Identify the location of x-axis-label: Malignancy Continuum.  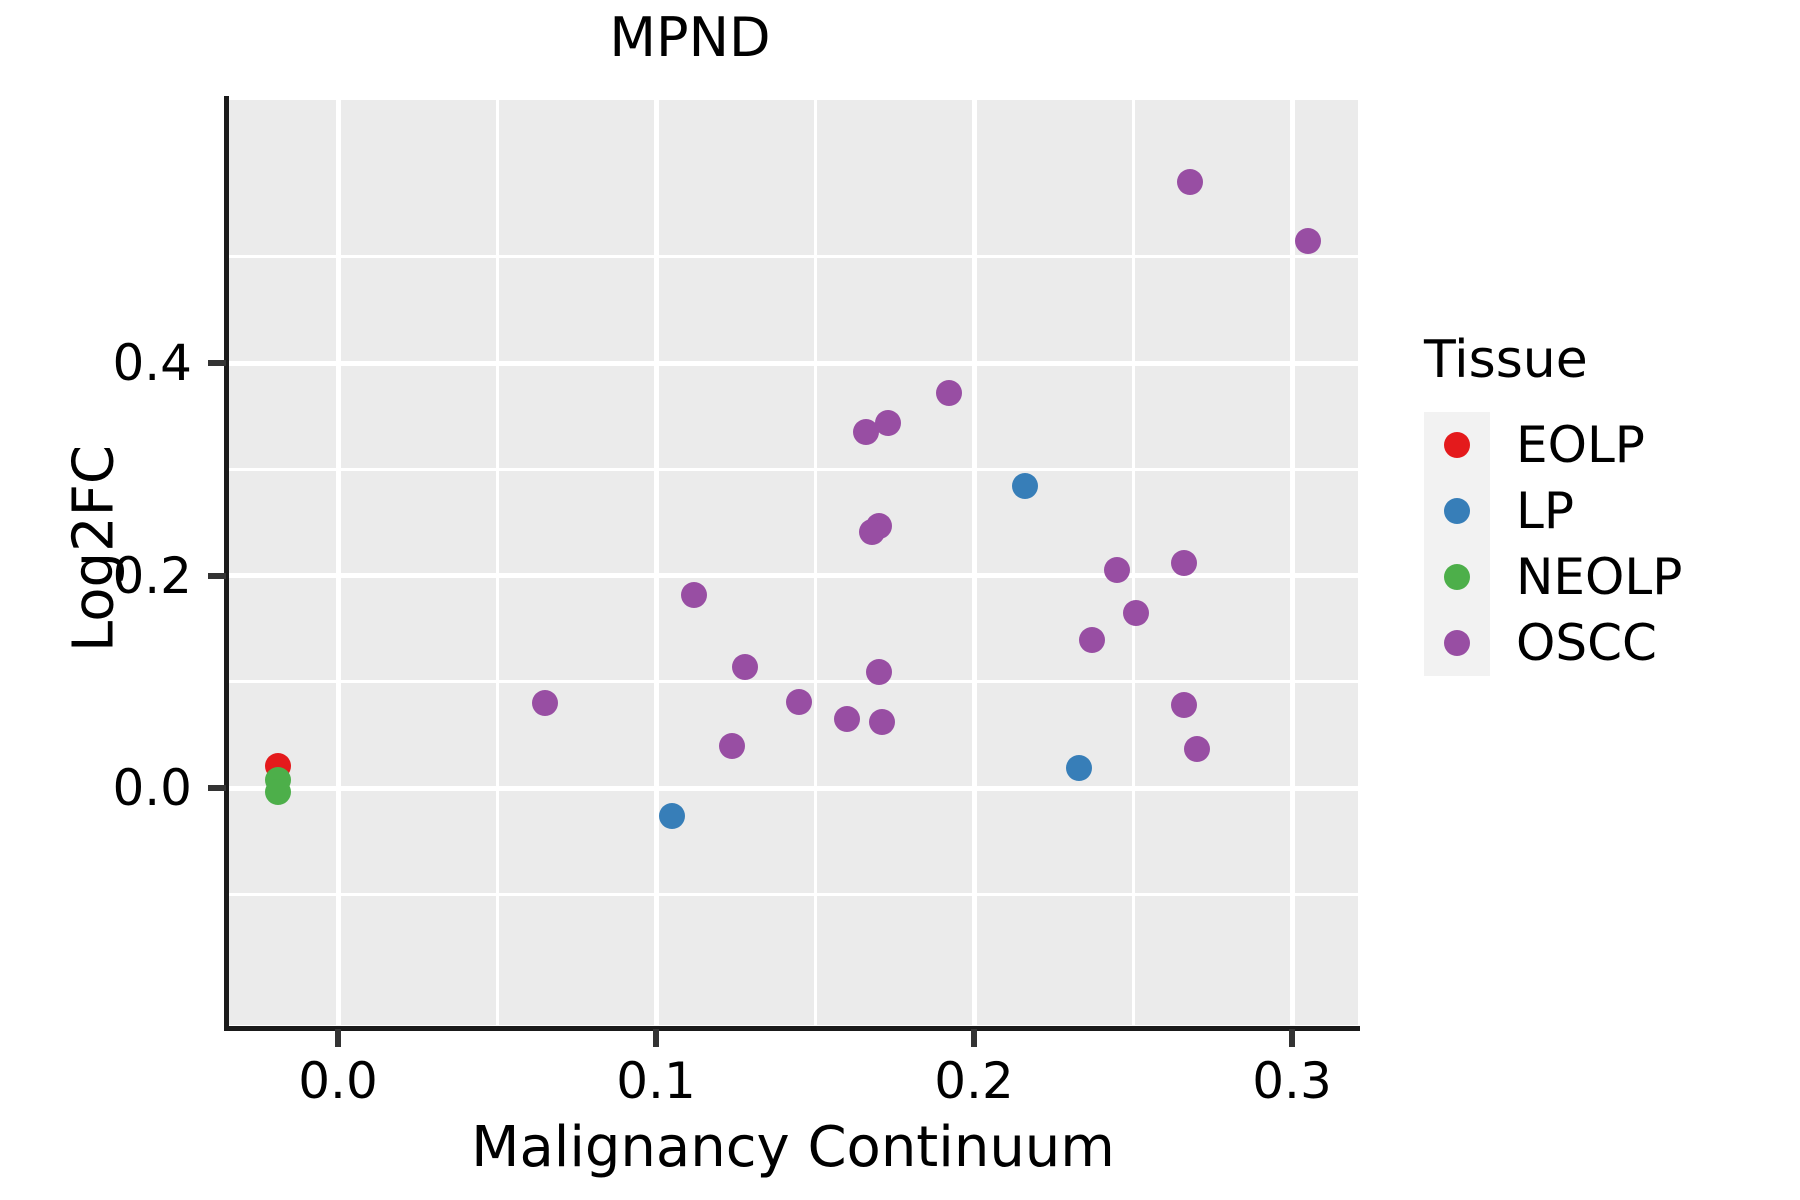
(793, 1147).